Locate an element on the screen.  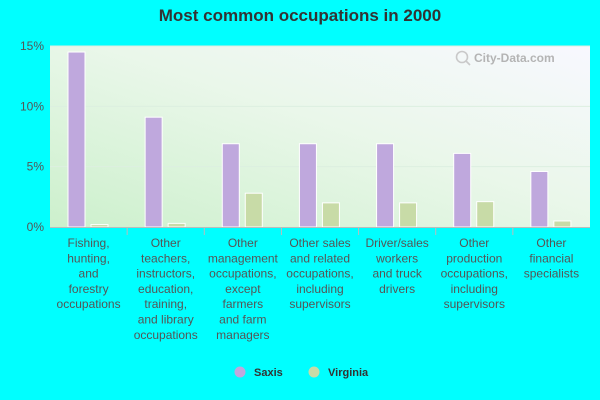
category-label-line: Driver/sales is located at coordinates (396, 243).